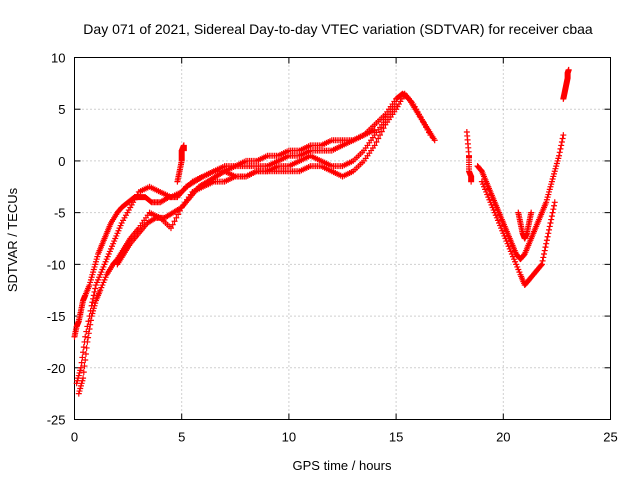  Describe the element at coordinates (56, 420) in the screenshot. I see `y-tick-label: -25` at that location.